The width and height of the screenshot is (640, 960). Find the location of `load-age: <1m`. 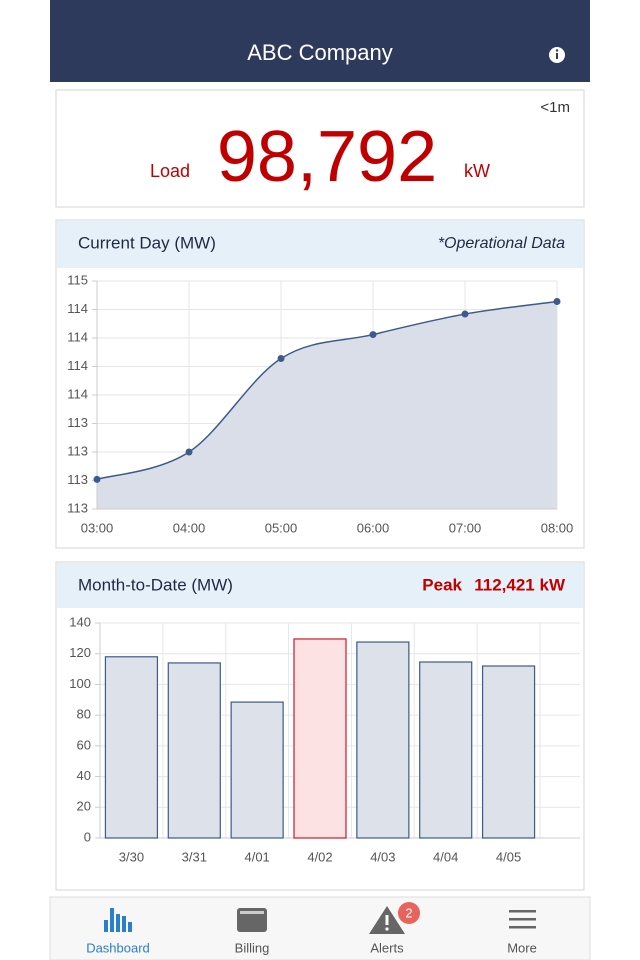

load-age: <1m is located at coordinates (555, 107).